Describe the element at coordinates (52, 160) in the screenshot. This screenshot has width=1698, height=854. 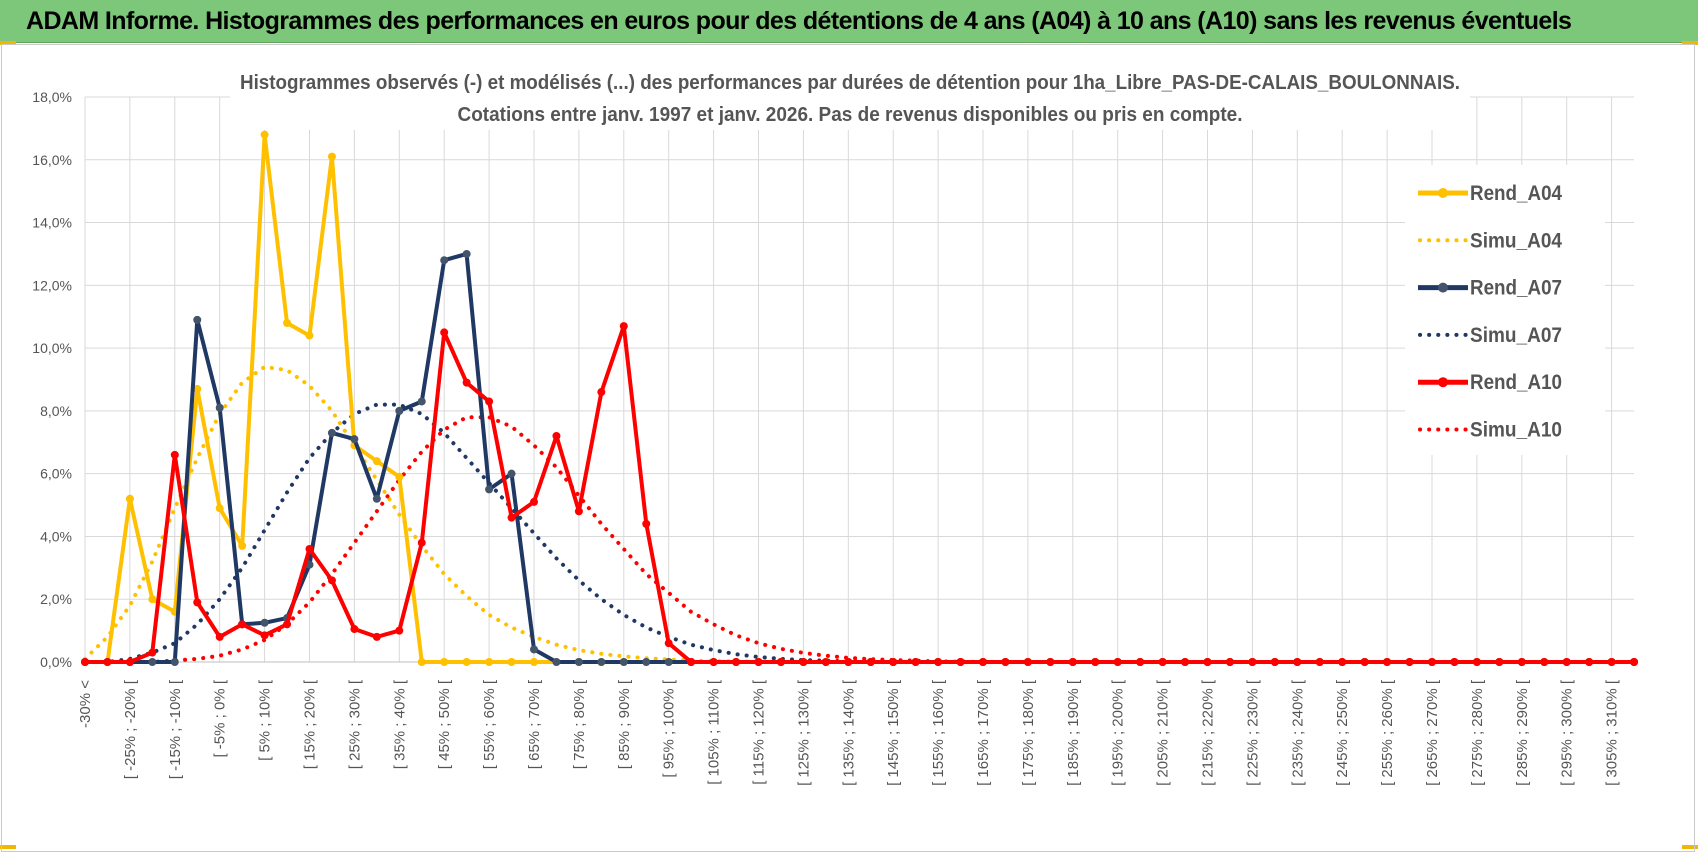
I see `y-tick-label: 16,0%` at that location.